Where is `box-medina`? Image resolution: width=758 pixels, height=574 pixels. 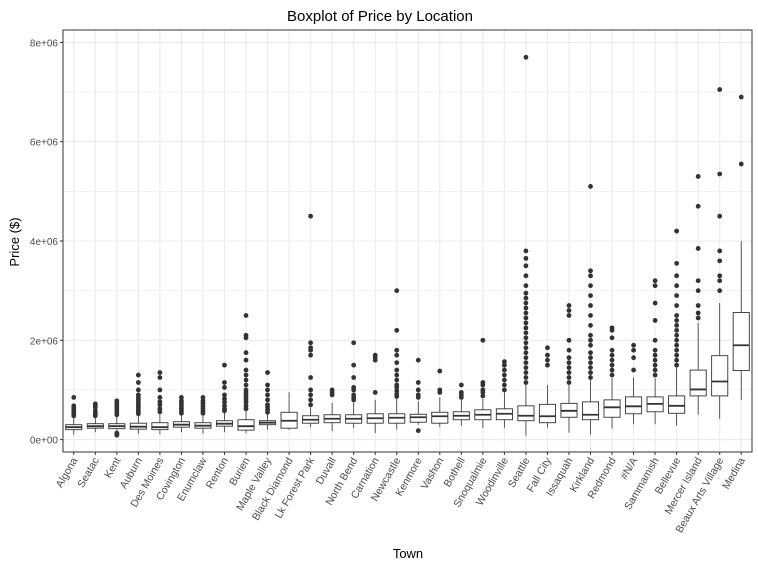 box-medina is located at coordinates (741, 247).